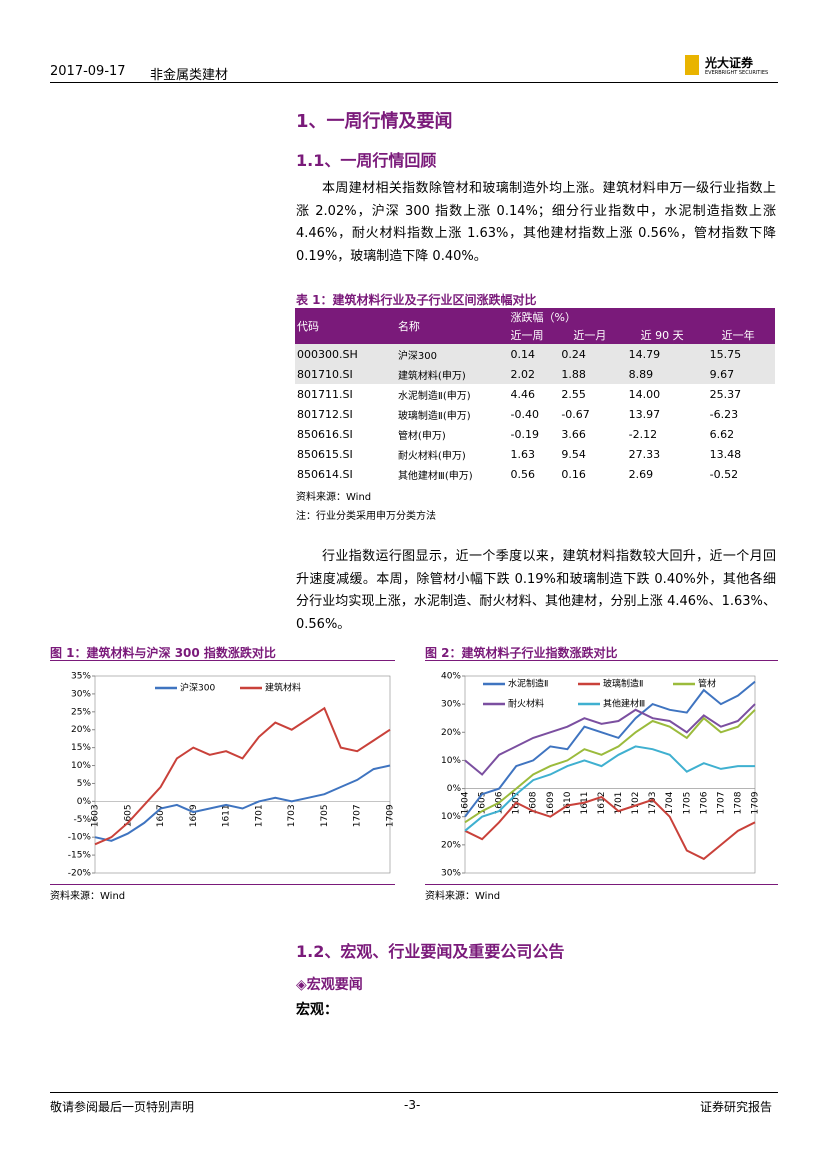 The height and width of the screenshot is (1169, 827). I want to click on table-cell: -6.23, so click(724, 414).